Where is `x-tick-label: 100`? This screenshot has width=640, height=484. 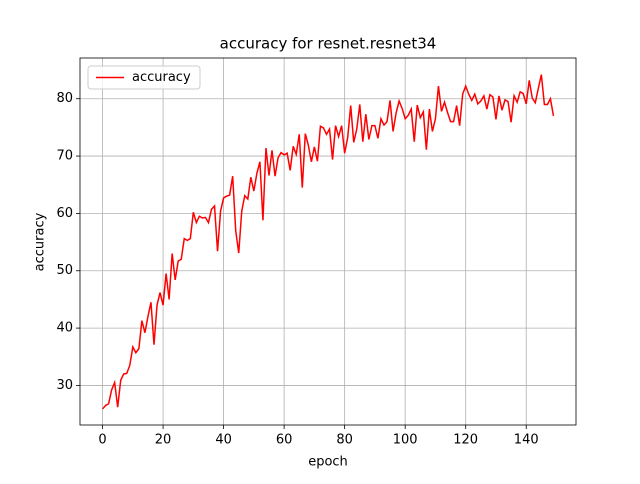 x-tick-label: 100 is located at coordinates (405, 440).